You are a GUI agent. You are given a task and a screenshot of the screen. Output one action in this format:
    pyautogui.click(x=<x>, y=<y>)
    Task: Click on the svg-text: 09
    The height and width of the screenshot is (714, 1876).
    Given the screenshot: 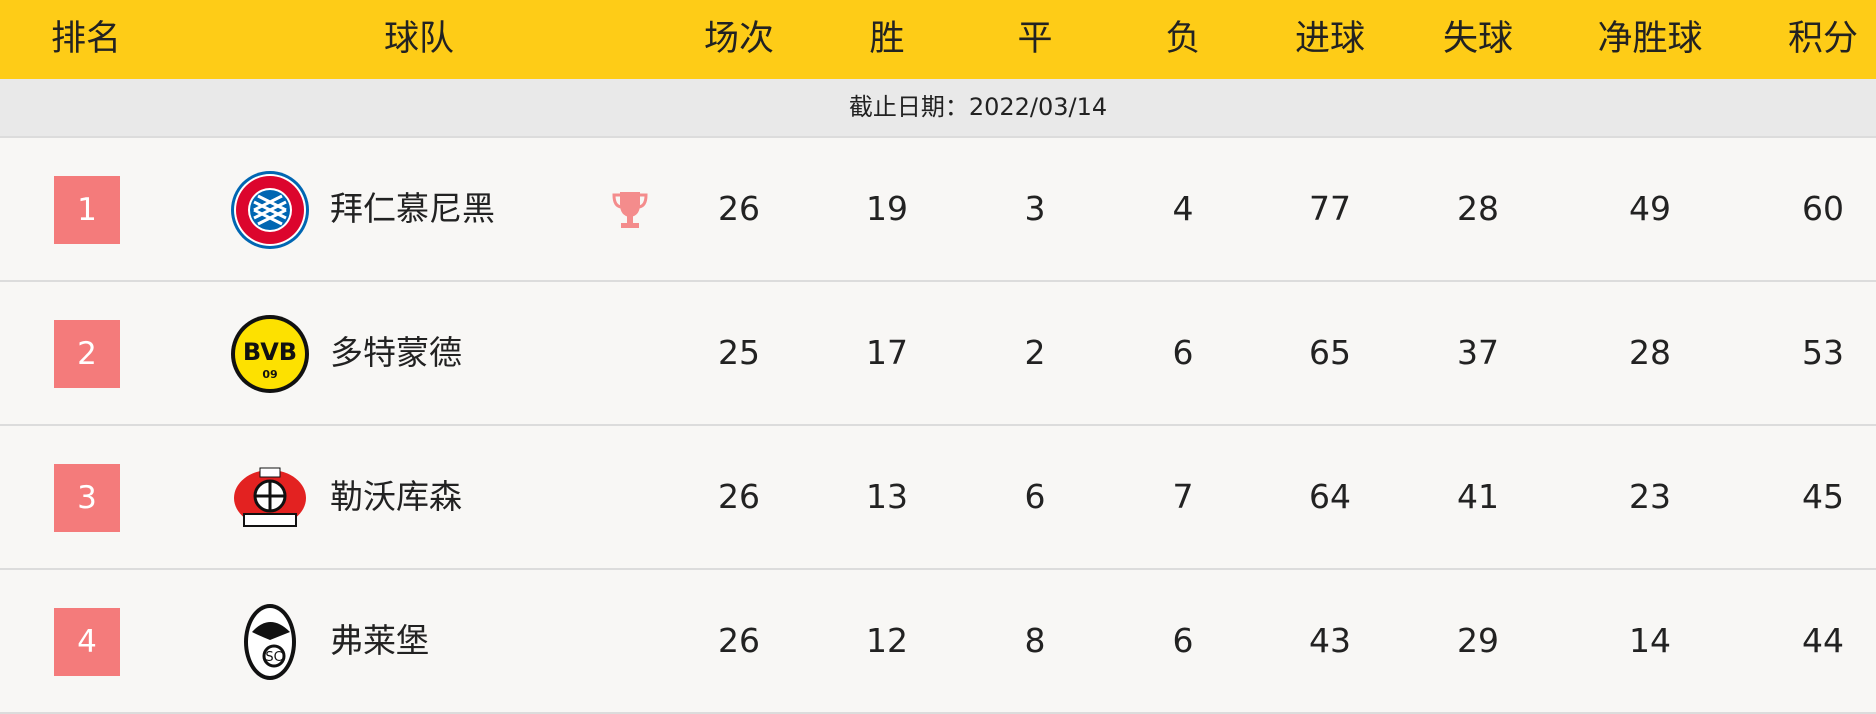 What is the action you would take?
    pyautogui.click(x=269, y=374)
    